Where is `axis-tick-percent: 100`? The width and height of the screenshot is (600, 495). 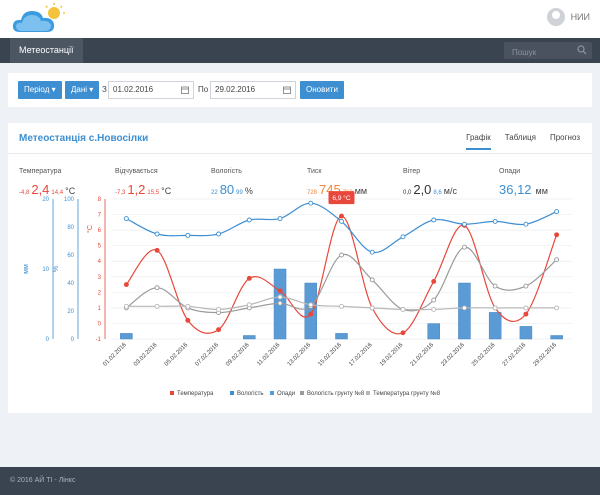
axis-tick-percent: 100 is located at coordinates (69, 200).